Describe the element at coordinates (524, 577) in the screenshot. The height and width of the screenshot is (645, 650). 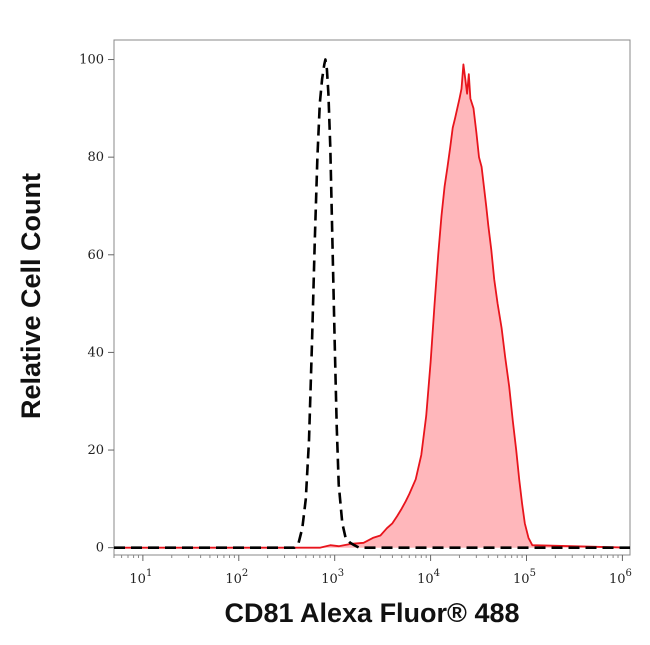
I see `x-tick-label: 10⁵` at that location.